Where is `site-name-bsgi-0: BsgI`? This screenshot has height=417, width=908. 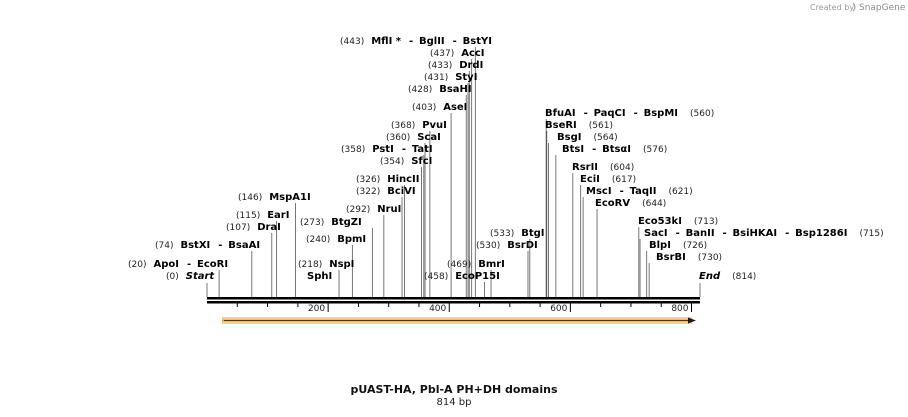 site-name-bsgi-0: BsgI is located at coordinates (569, 137).